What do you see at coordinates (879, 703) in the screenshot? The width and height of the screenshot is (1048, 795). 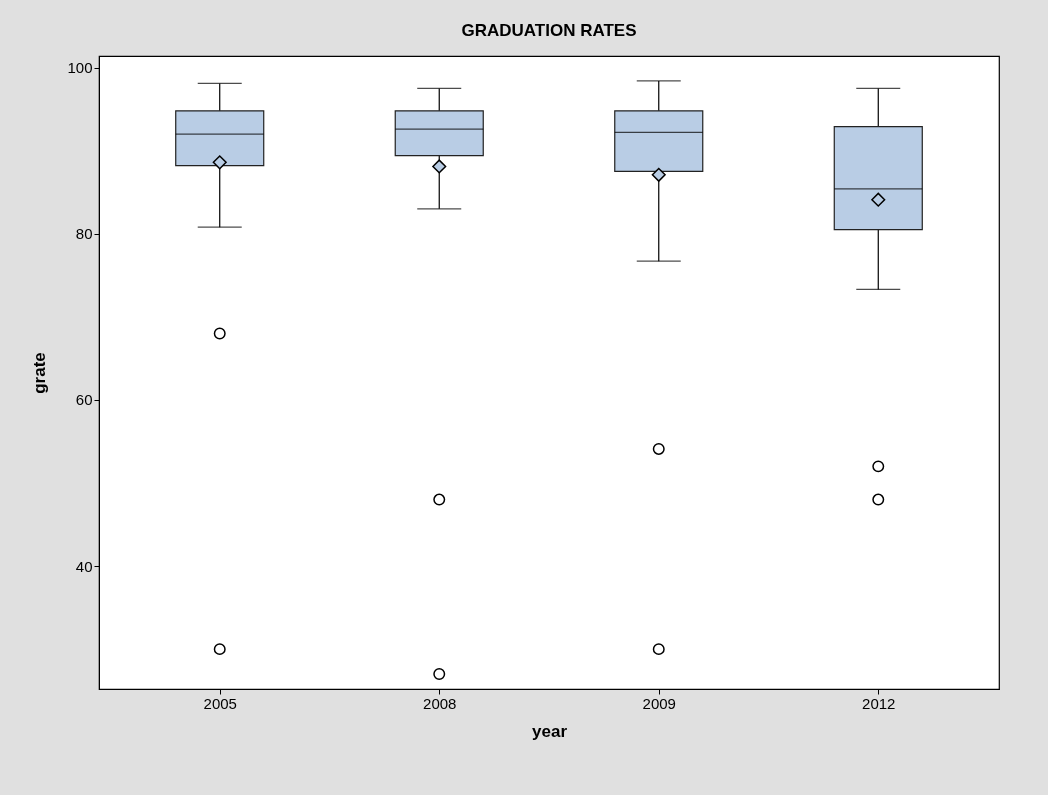 I see `x-tick-label: 2012` at bounding box center [879, 703].